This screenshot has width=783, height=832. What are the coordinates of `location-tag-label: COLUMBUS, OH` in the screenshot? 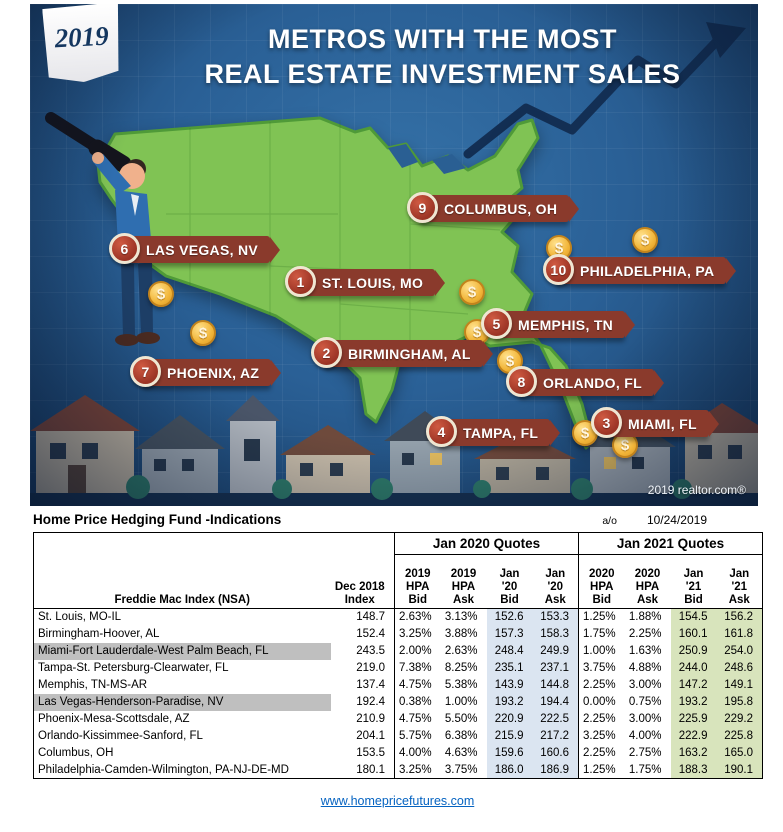 It's located at (501, 208).